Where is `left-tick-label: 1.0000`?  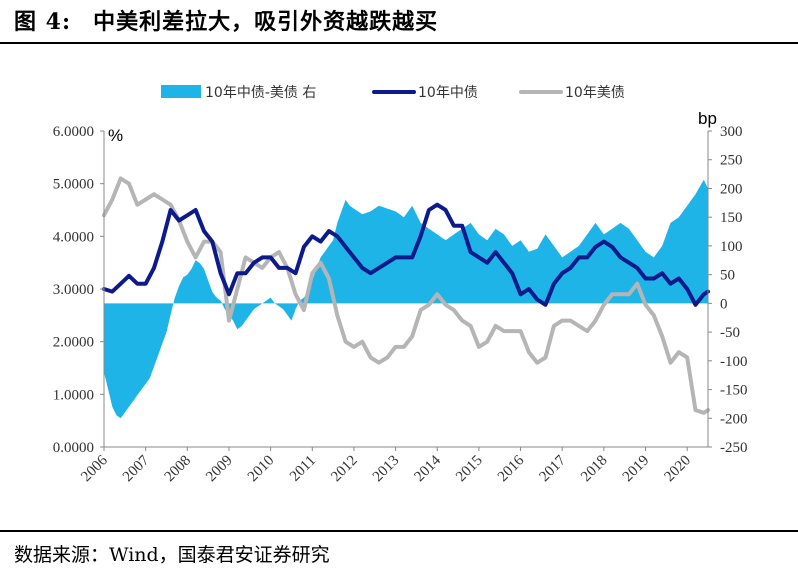
left-tick-label: 1.0000 is located at coordinates (73, 395).